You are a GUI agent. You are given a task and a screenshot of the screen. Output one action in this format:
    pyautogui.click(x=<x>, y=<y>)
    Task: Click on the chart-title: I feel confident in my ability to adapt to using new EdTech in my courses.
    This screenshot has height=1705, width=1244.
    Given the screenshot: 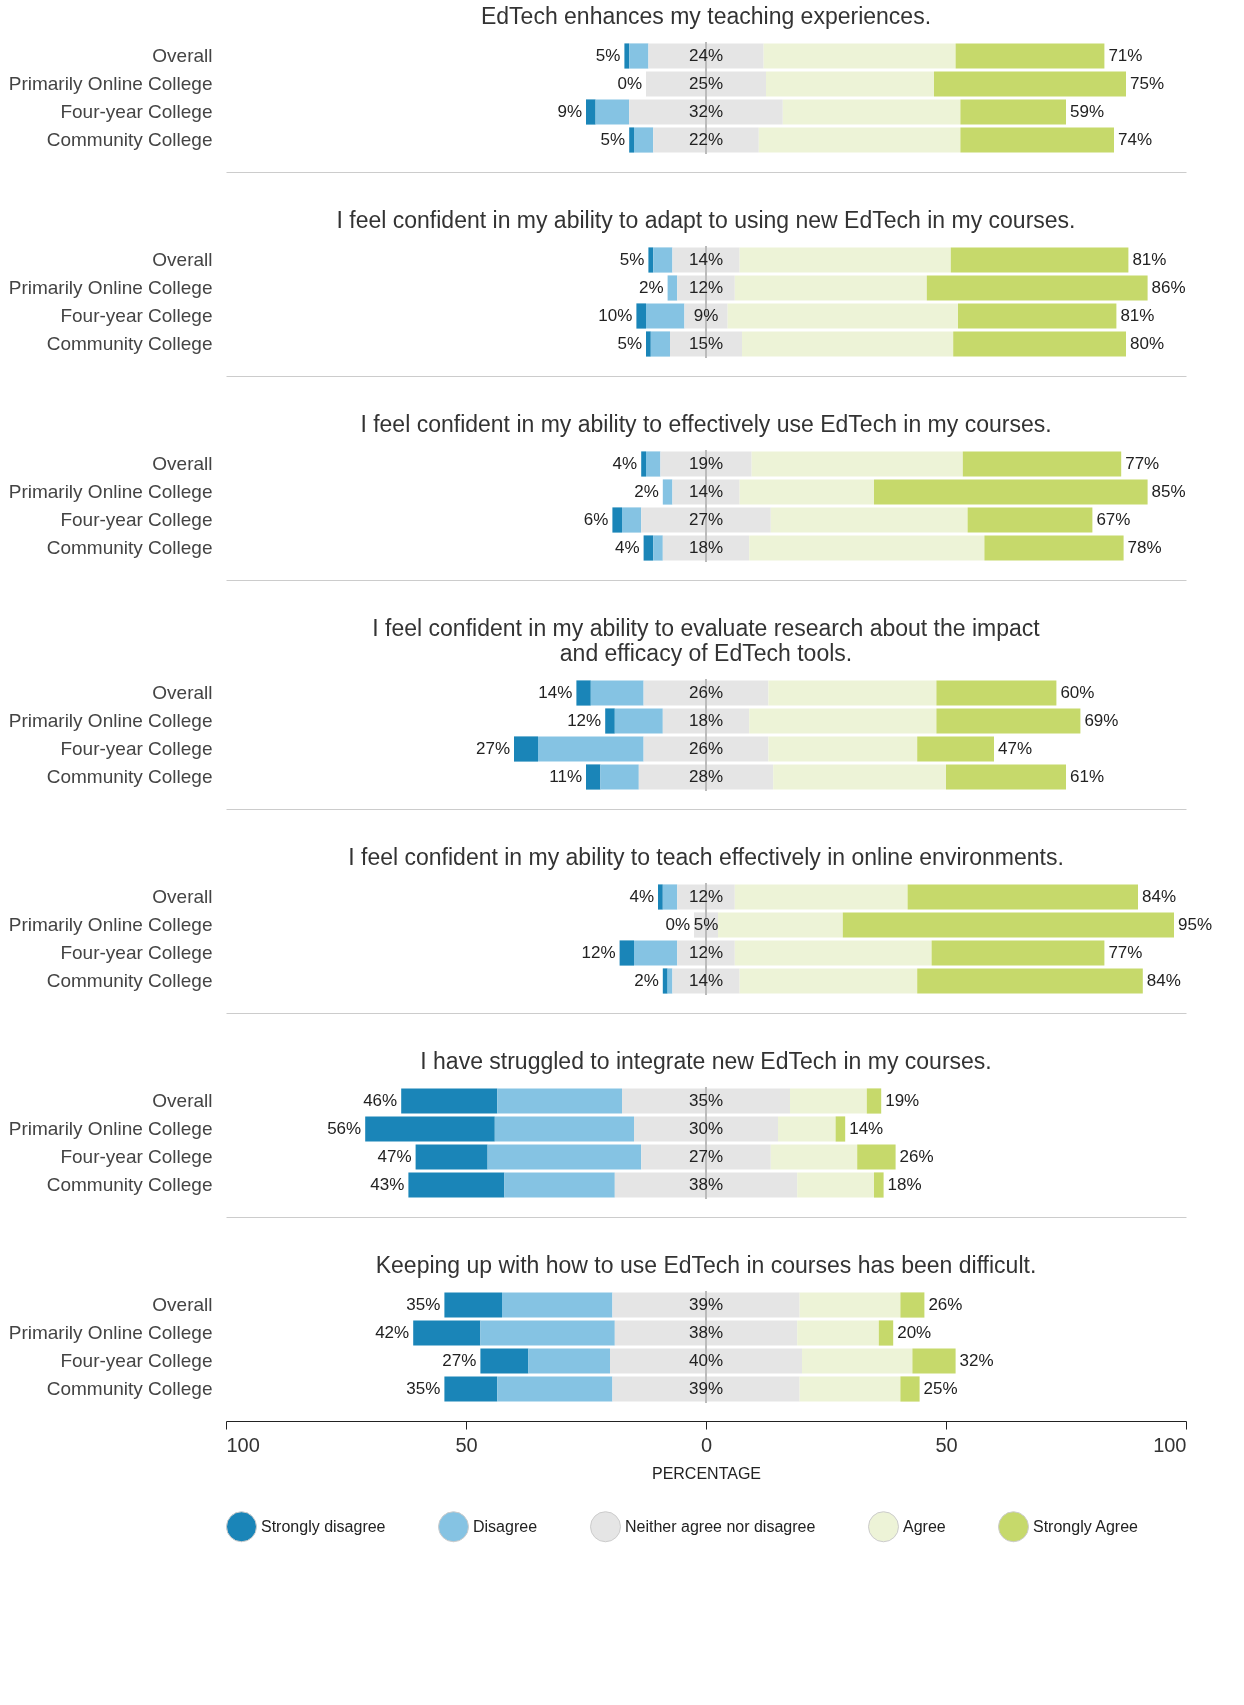 What is the action you would take?
    pyautogui.click(x=706, y=220)
    